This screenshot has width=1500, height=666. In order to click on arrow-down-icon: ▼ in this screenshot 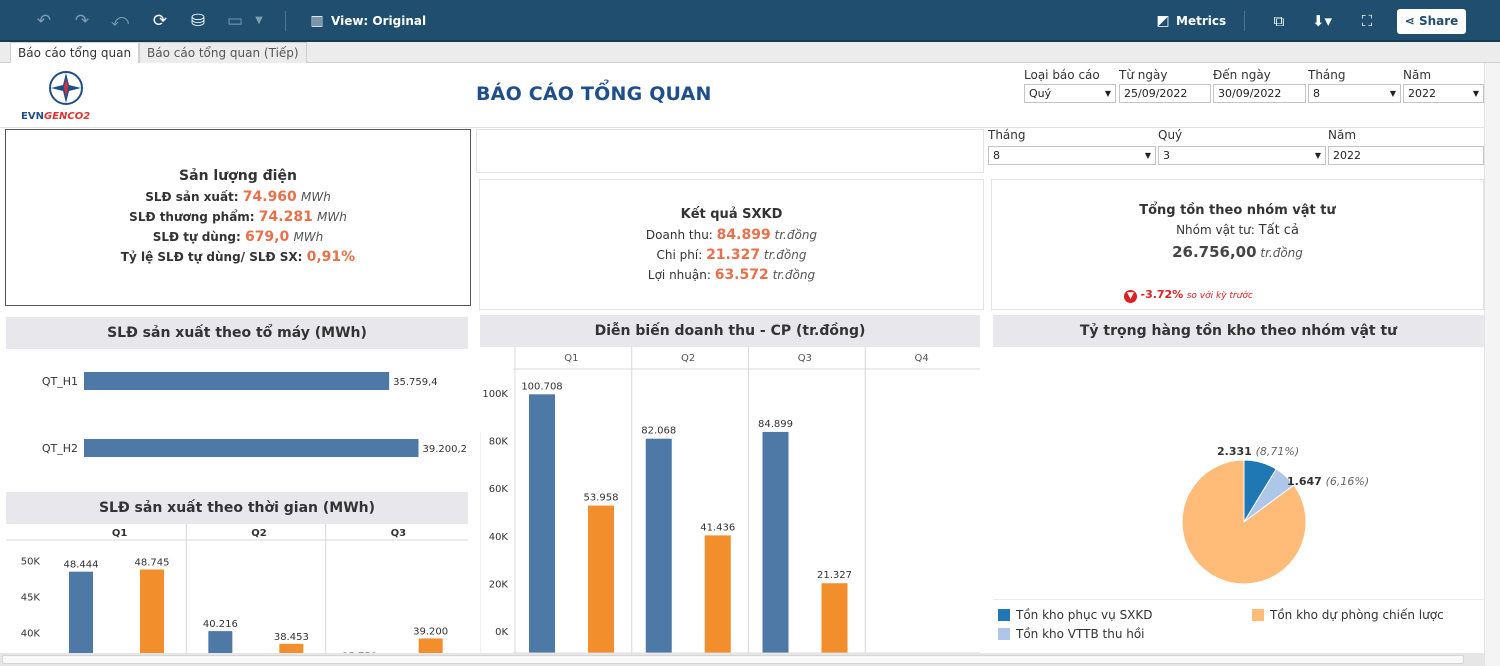, I will do `click(1130, 296)`.